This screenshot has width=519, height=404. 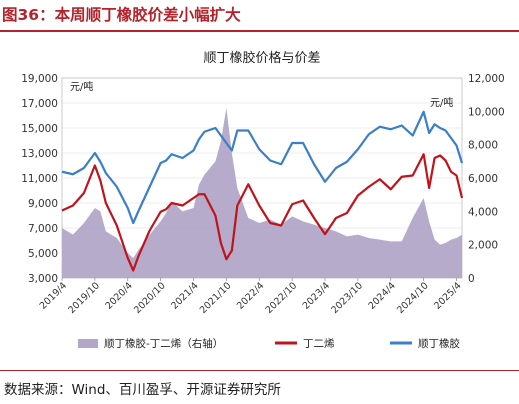 What do you see at coordinates (439, 343) in the screenshot?
I see `legend-label-br-rubber: 顺丁橡胶` at bounding box center [439, 343].